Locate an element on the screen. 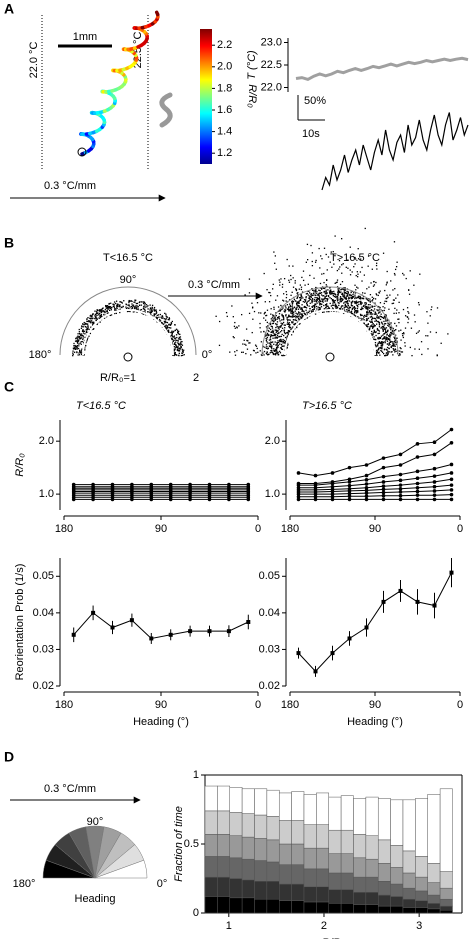 The width and height of the screenshot is (474, 939). y-tick-label: 0.05 is located at coordinates (43, 576).